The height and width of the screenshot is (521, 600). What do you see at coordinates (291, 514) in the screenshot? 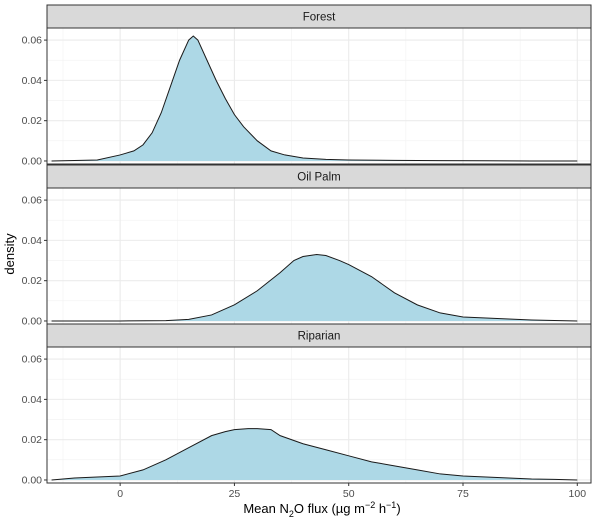
I see `x-axis-title-subscript: 2` at bounding box center [291, 514].